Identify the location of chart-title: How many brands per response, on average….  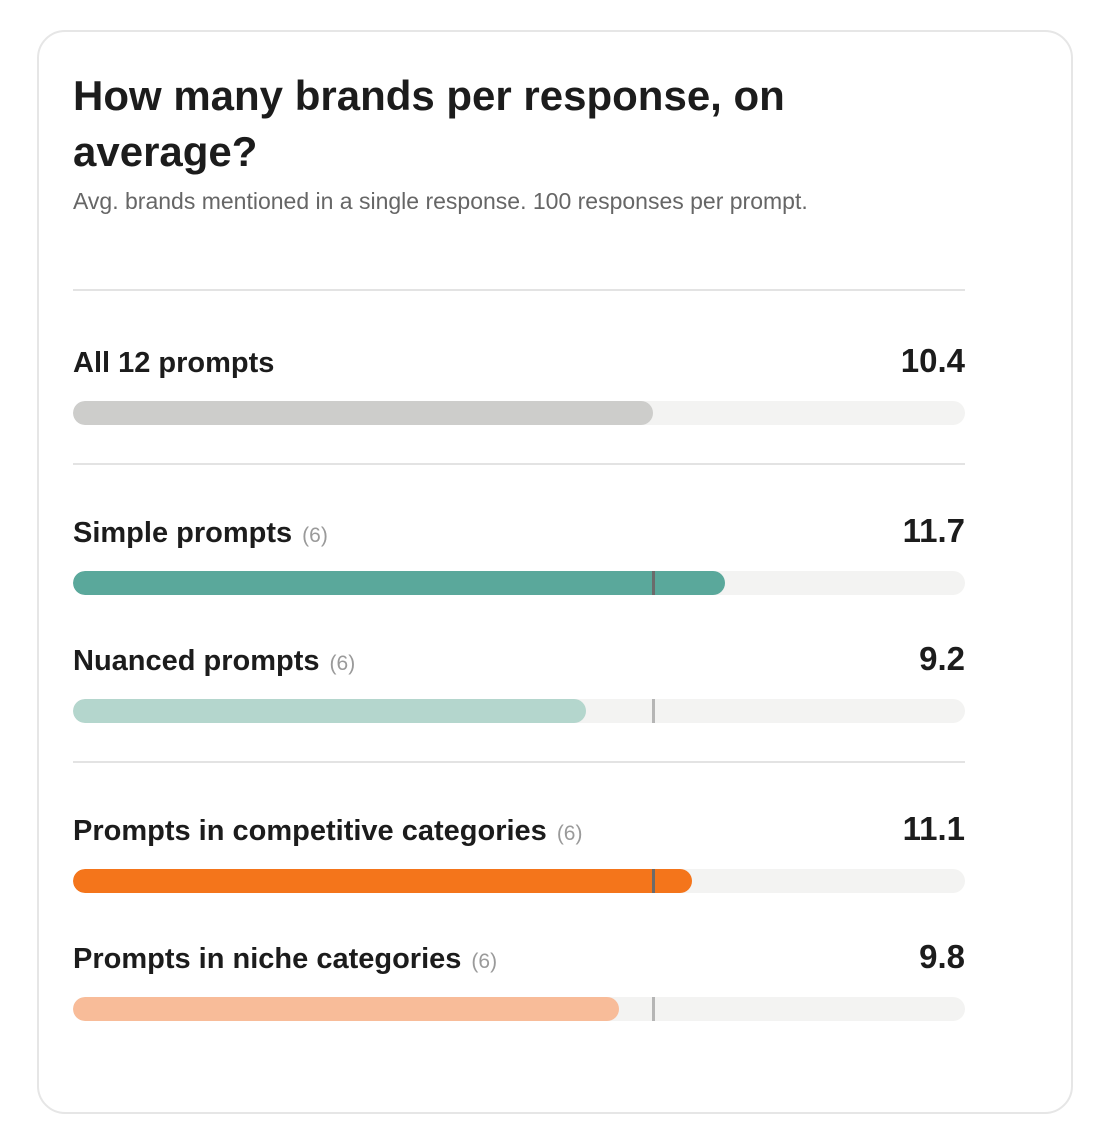
(429, 123).